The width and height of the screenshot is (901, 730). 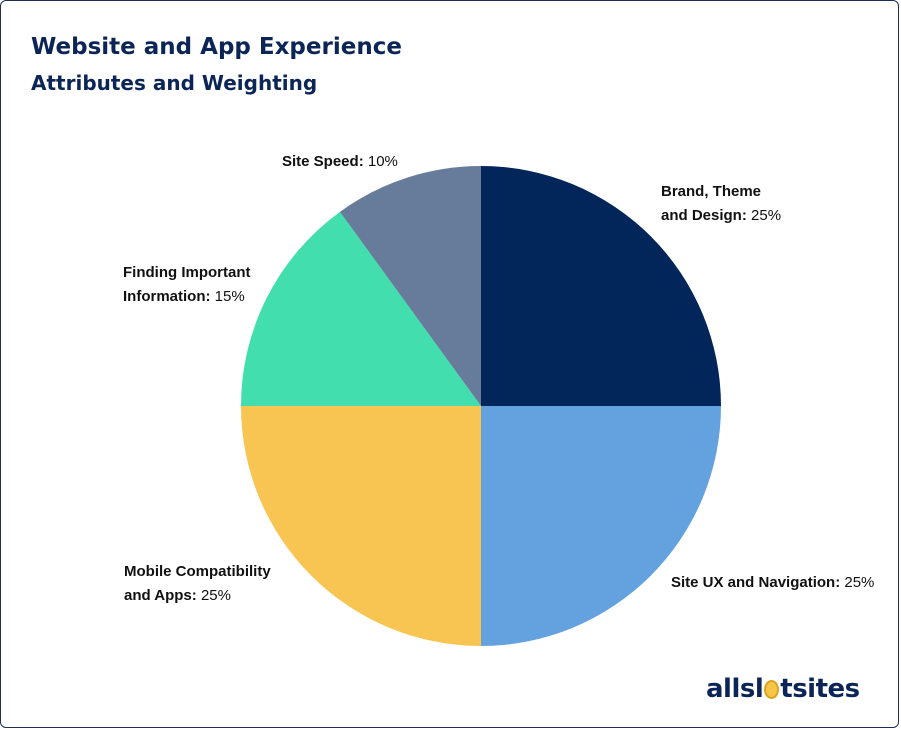 I want to click on slice-label-mobile-compatibility-apps: Mobile Compatibility and Apps: 25%, so click(x=197, y=584).